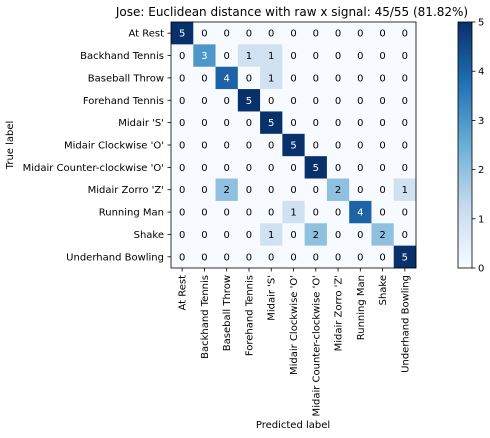  I want to click on x-tick-label: Midair Counter-clockwise 'O', so click(316, 345).